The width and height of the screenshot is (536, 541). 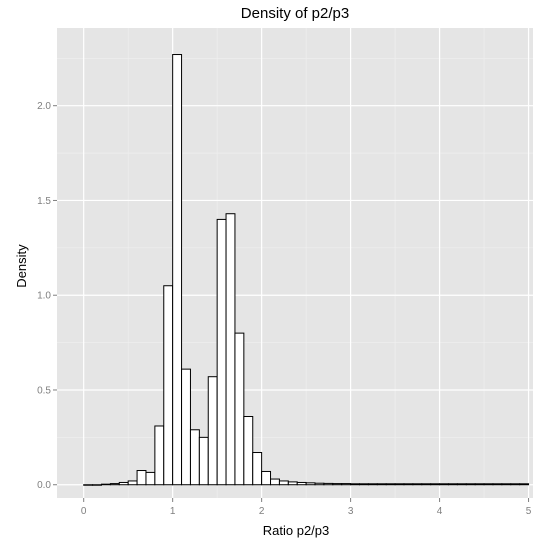 I want to click on chart-title: Density of p2/p3, so click(x=295, y=13).